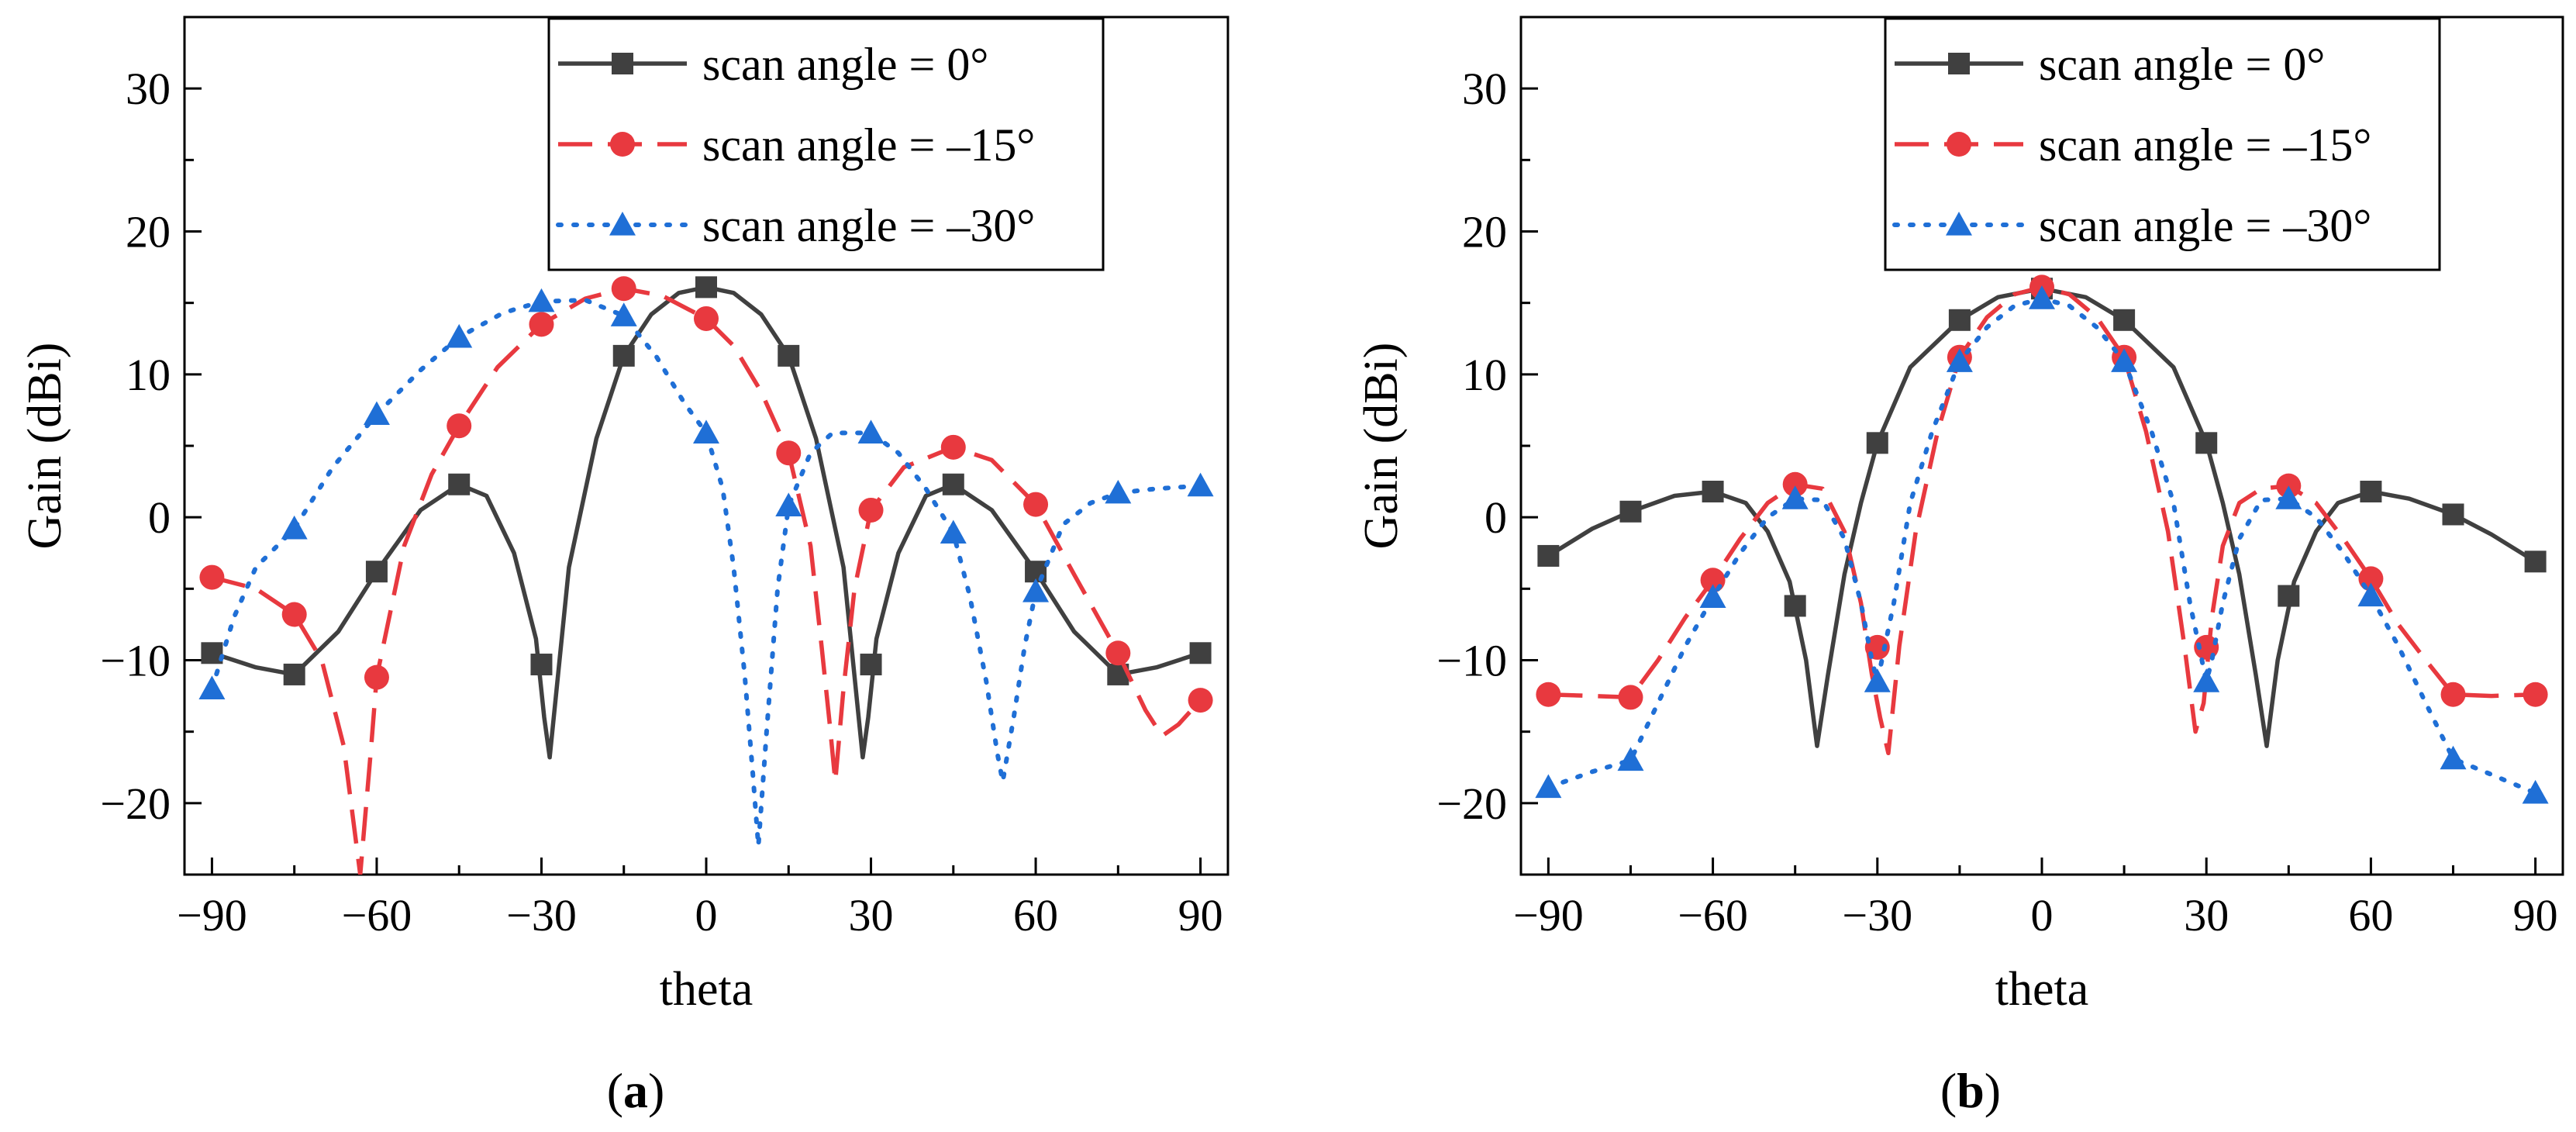 Image resolution: width=2576 pixels, height=1132 pixels. I want to click on y-tick-label: −20, so click(1471, 803).